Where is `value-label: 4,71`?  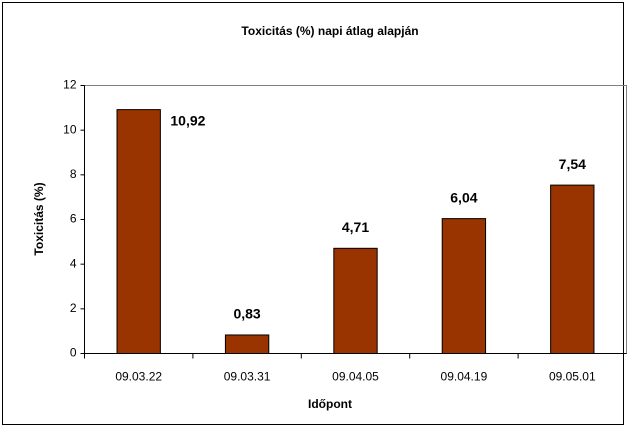
value-label: 4,71 is located at coordinates (355, 227).